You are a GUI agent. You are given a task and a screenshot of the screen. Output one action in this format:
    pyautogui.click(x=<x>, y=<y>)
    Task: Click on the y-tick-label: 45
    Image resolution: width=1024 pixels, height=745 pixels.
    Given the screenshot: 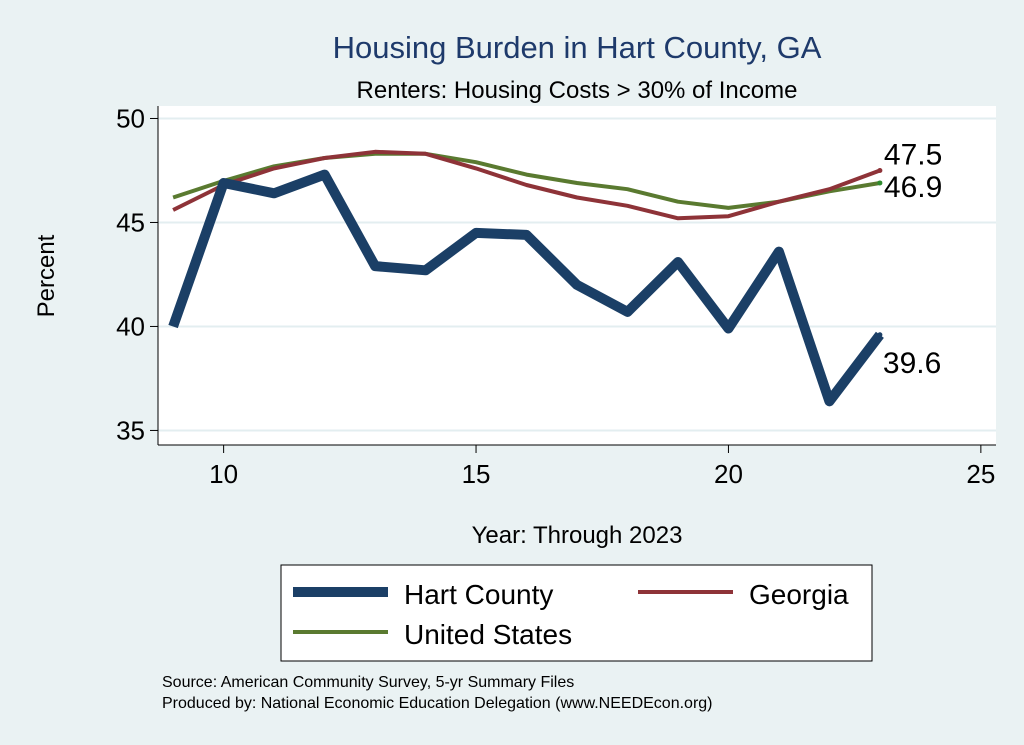 What is the action you would take?
    pyautogui.click(x=130, y=222)
    